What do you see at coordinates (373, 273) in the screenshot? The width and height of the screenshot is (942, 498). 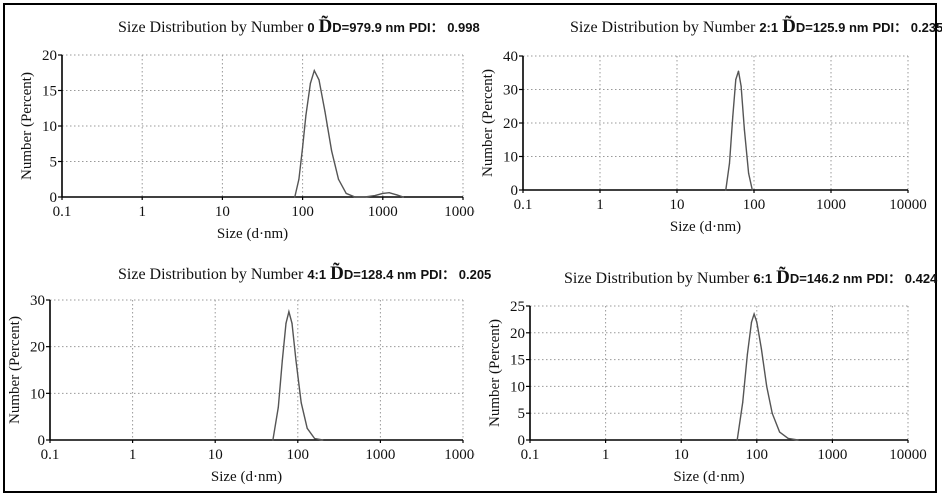 I see `mean-diameter-label: D̃D=128.4 nm` at bounding box center [373, 273].